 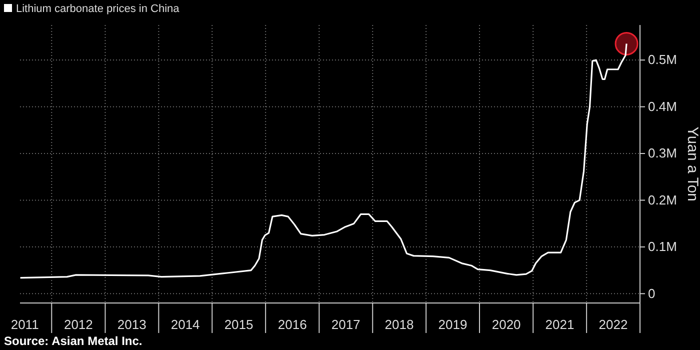 What do you see at coordinates (453, 324) in the screenshot?
I see `x-tick-label: 2019` at bounding box center [453, 324].